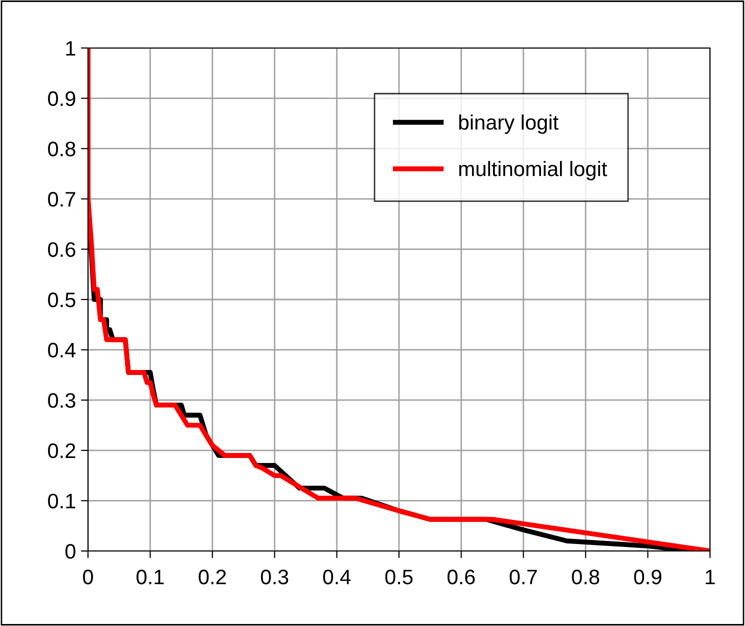 The image size is (745, 626). Describe the element at coordinates (212, 577) in the screenshot. I see `x-tick-label: 0.2` at that location.